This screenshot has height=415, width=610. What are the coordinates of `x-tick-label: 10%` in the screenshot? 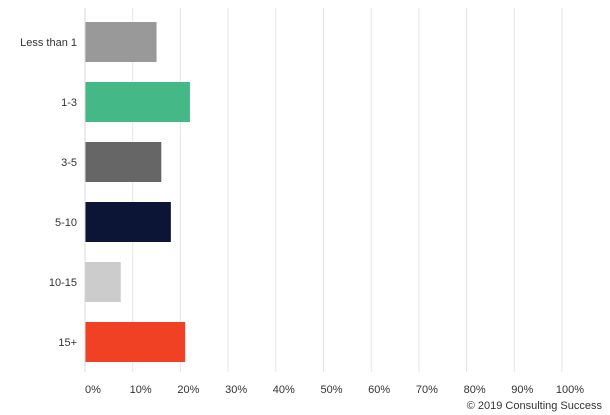 It's located at (141, 390).